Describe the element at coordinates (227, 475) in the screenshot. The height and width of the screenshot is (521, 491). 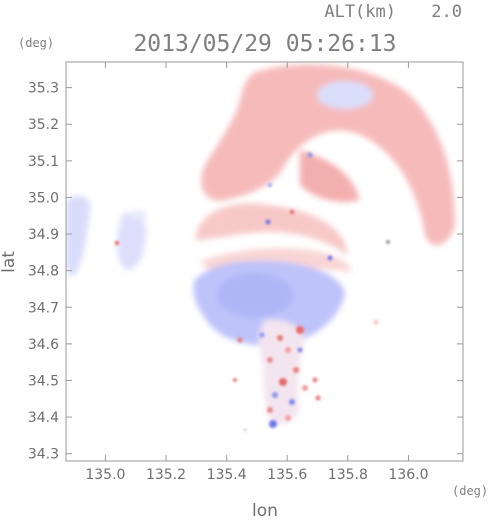
I see `x-tick-label: 135.4` at that location.